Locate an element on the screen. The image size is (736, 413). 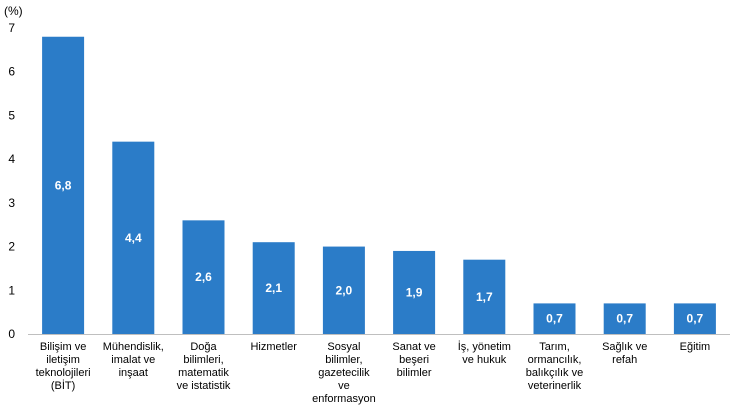
x-tick-label-line: Mühendislik, is located at coordinates (133, 347).